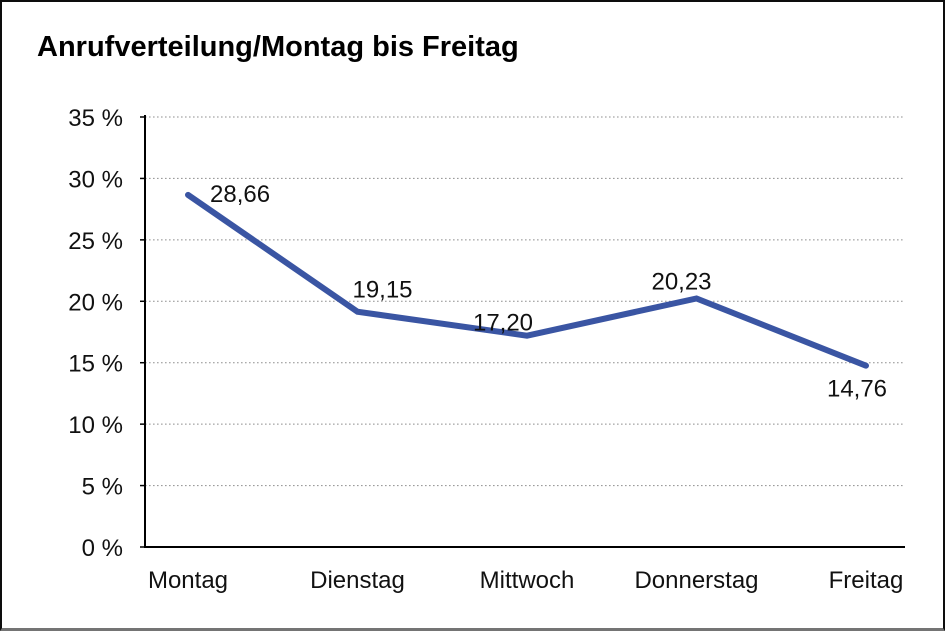  I want to click on x-category-label: Donnerstag, so click(696, 580).